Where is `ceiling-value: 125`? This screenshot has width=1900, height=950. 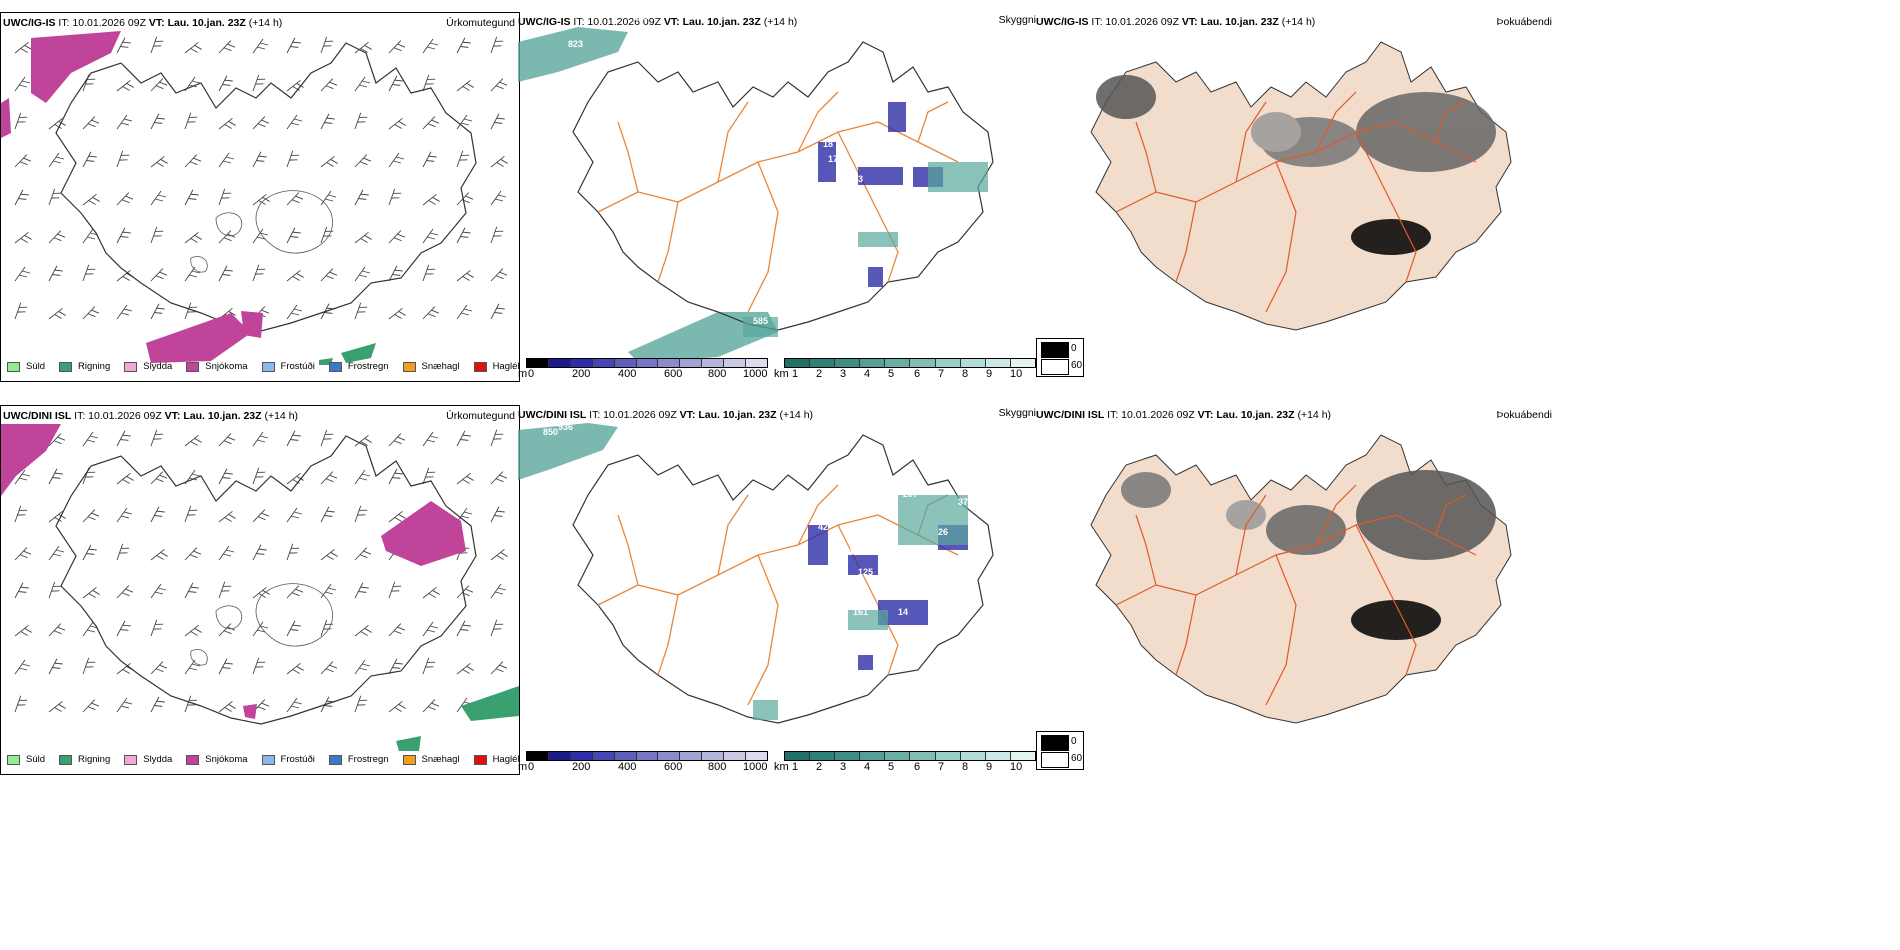
ceiling-value: 125 is located at coordinates (865, 572).